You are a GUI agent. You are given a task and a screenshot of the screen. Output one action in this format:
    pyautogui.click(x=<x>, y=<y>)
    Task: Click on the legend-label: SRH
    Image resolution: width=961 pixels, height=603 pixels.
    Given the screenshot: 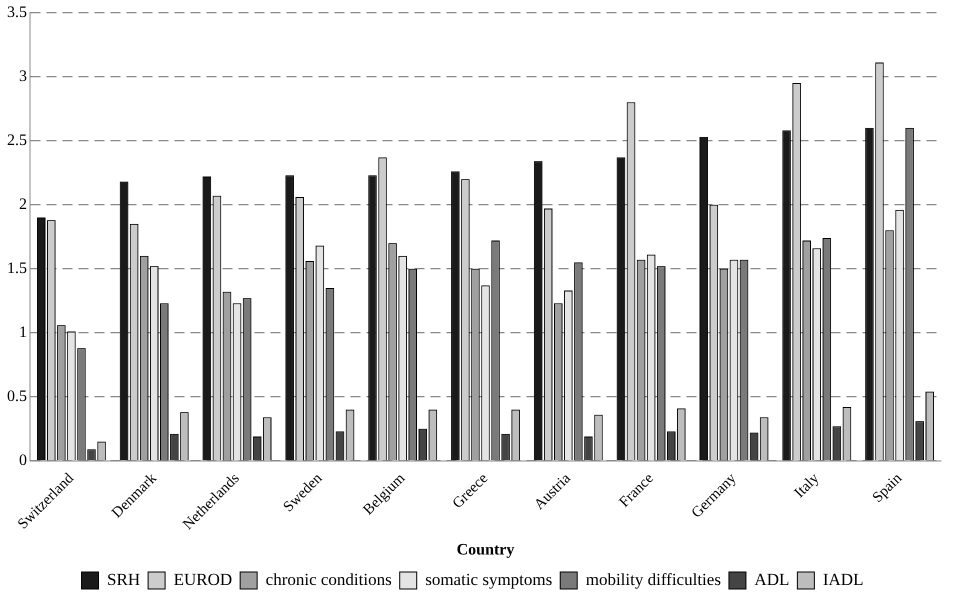 What is the action you would take?
    pyautogui.click(x=123, y=579)
    